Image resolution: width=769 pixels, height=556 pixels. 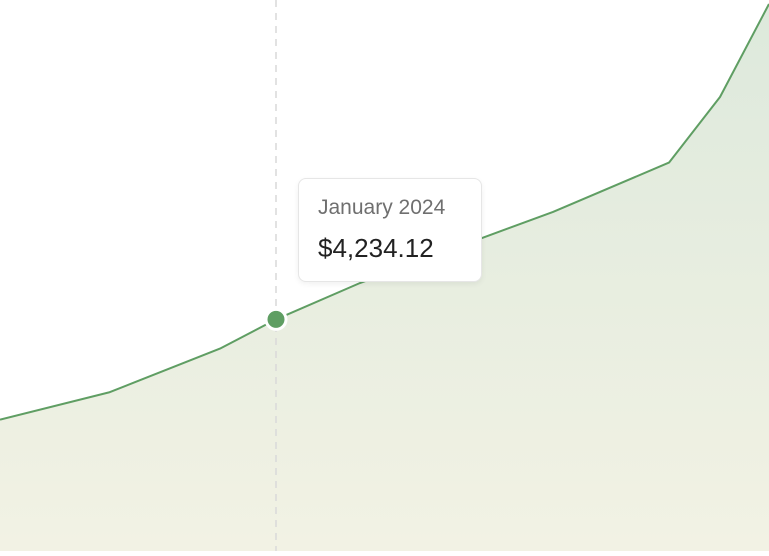 I want to click on tooltip-value: $4,234.12, so click(x=376, y=248).